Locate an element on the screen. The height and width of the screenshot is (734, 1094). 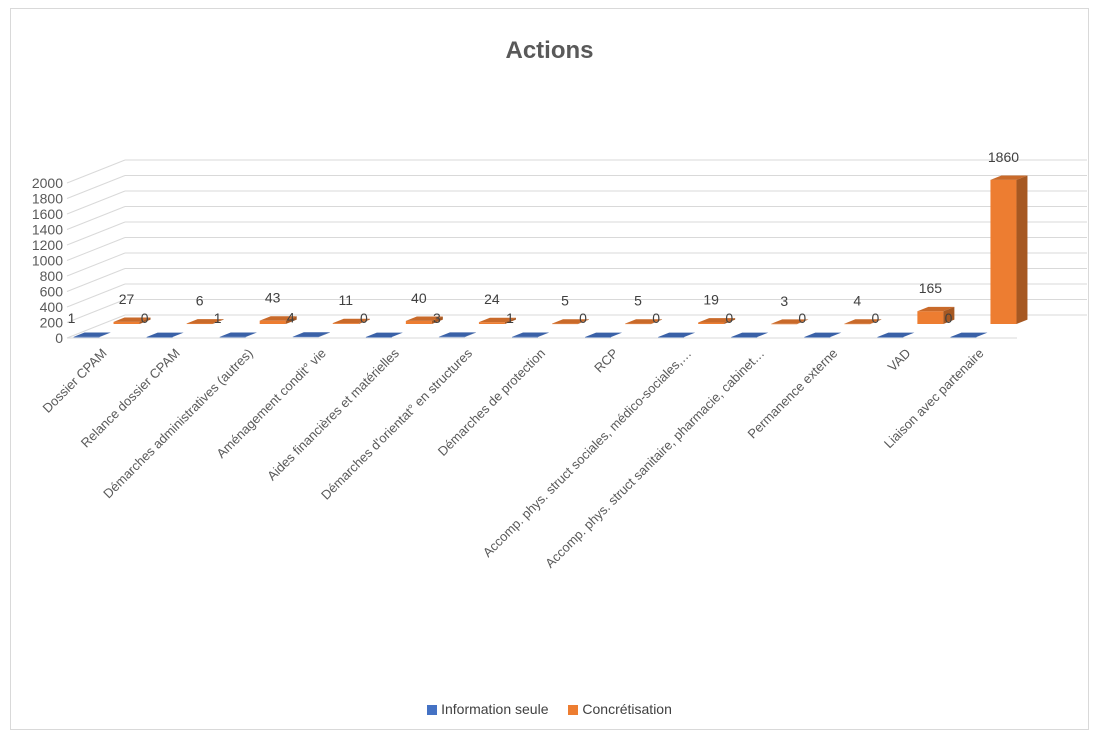
legend-label-information-seule: Information seule is located at coordinates (495, 709).